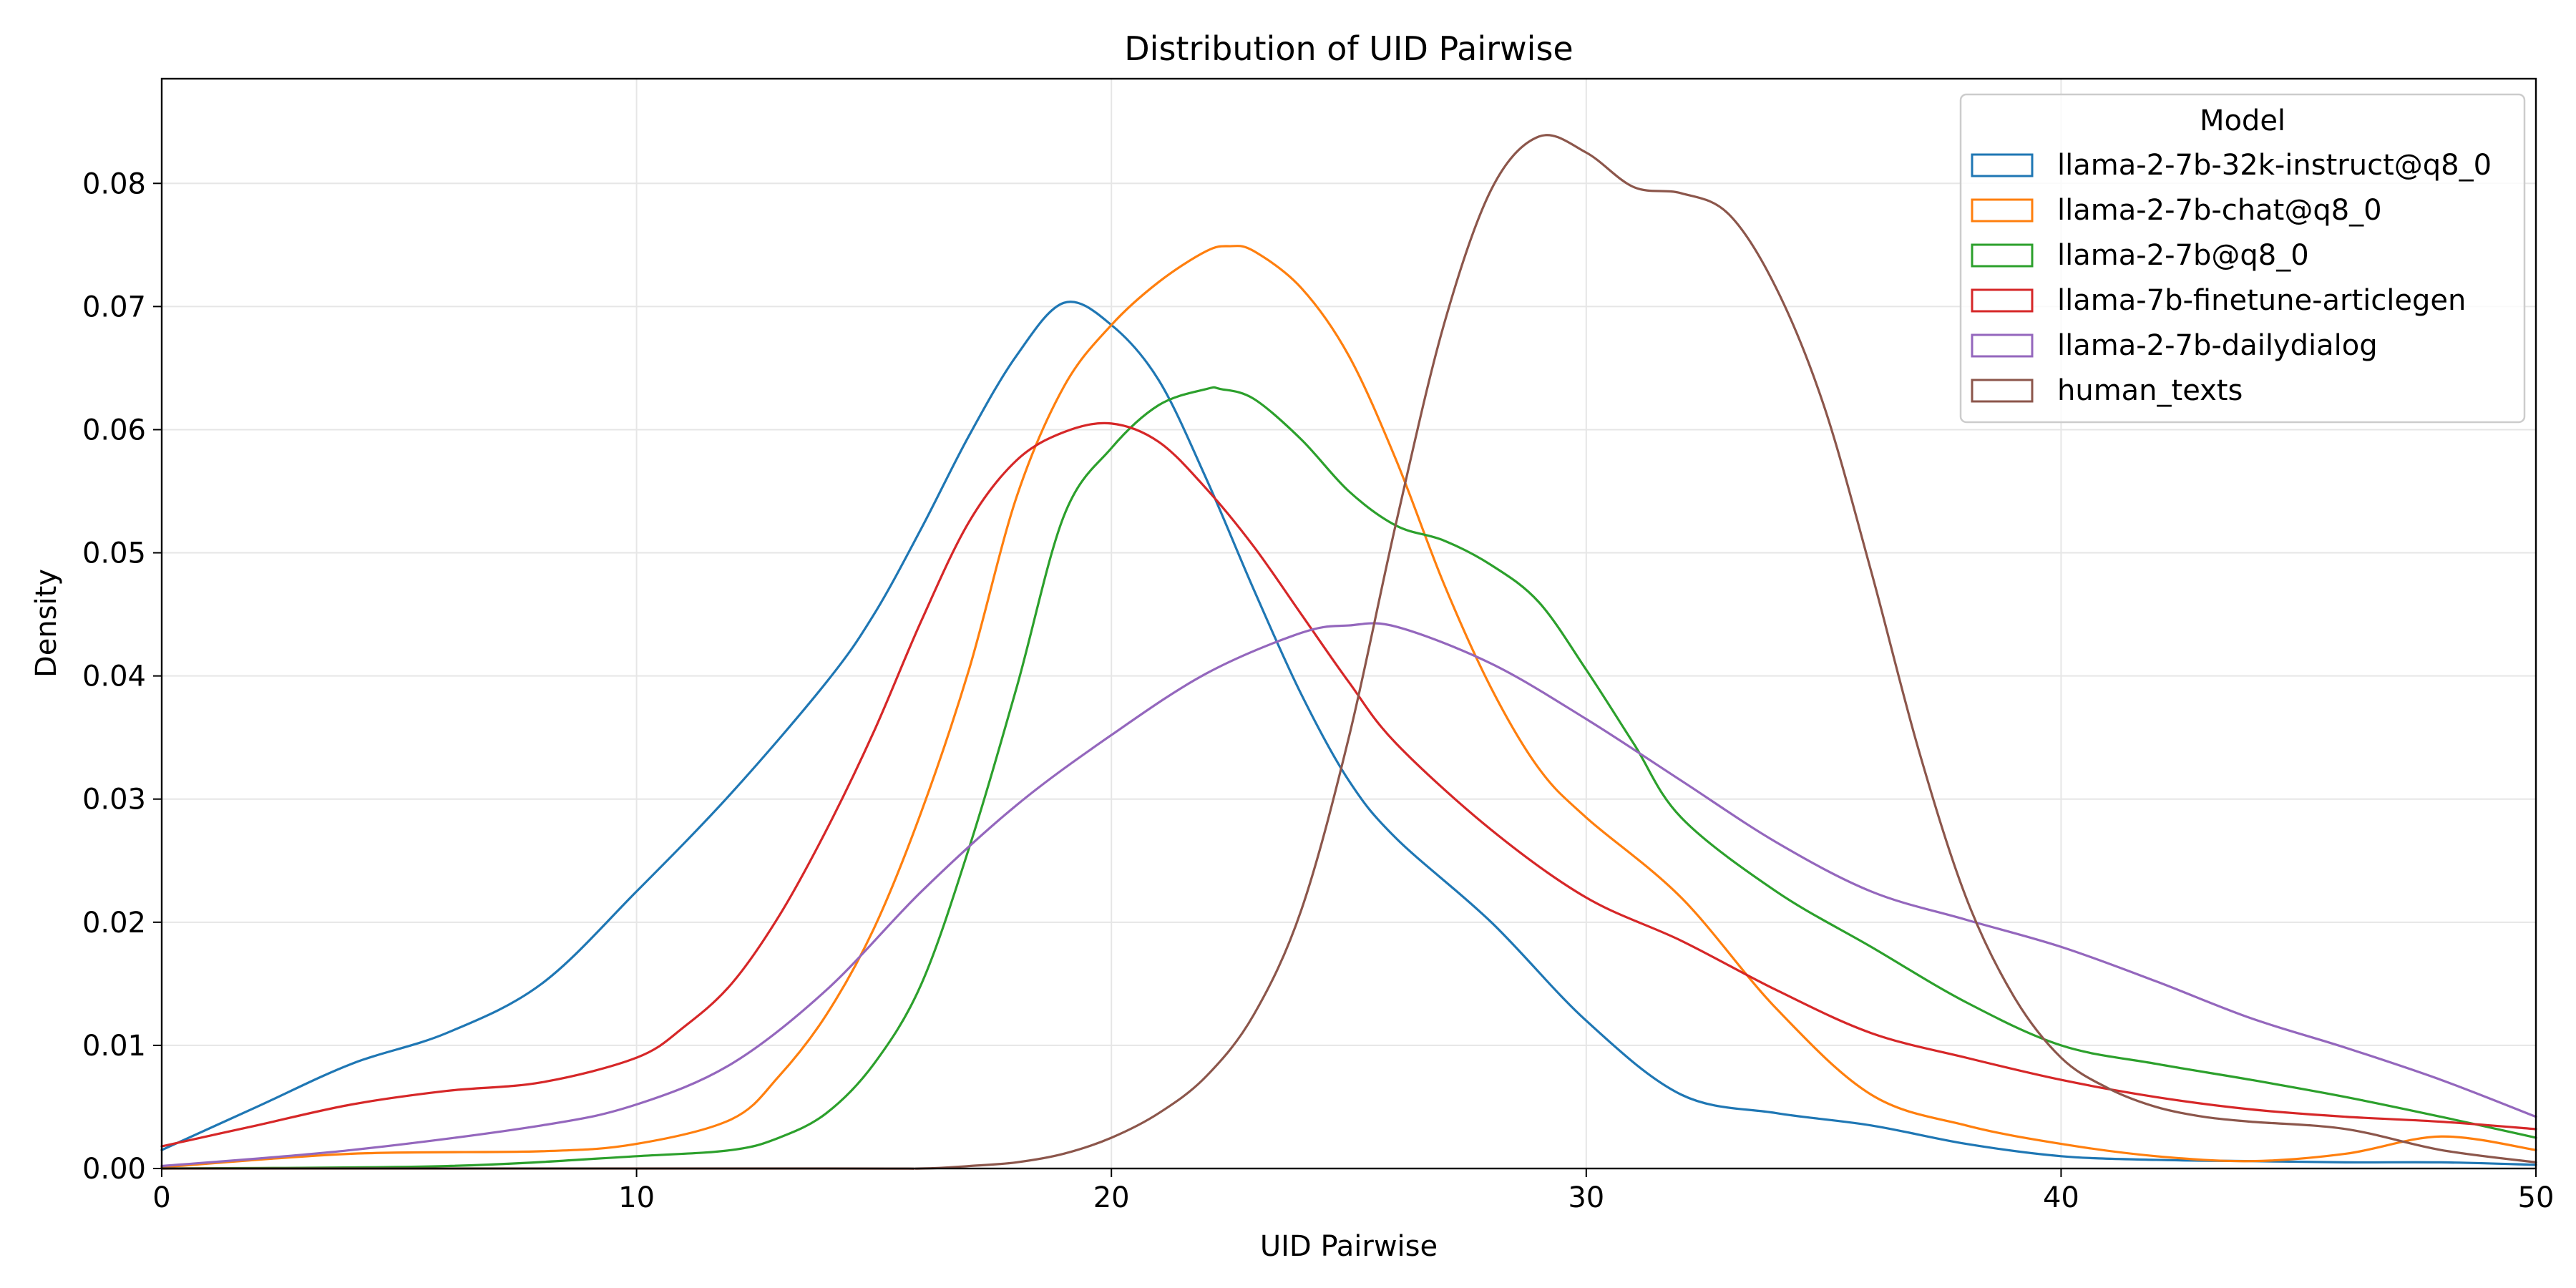 This screenshot has width=2576, height=1288. What do you see at coordinates (114, 676) in the screenshot?
I see `y-tick-label: 0.04` at bounding box center [114, 676].